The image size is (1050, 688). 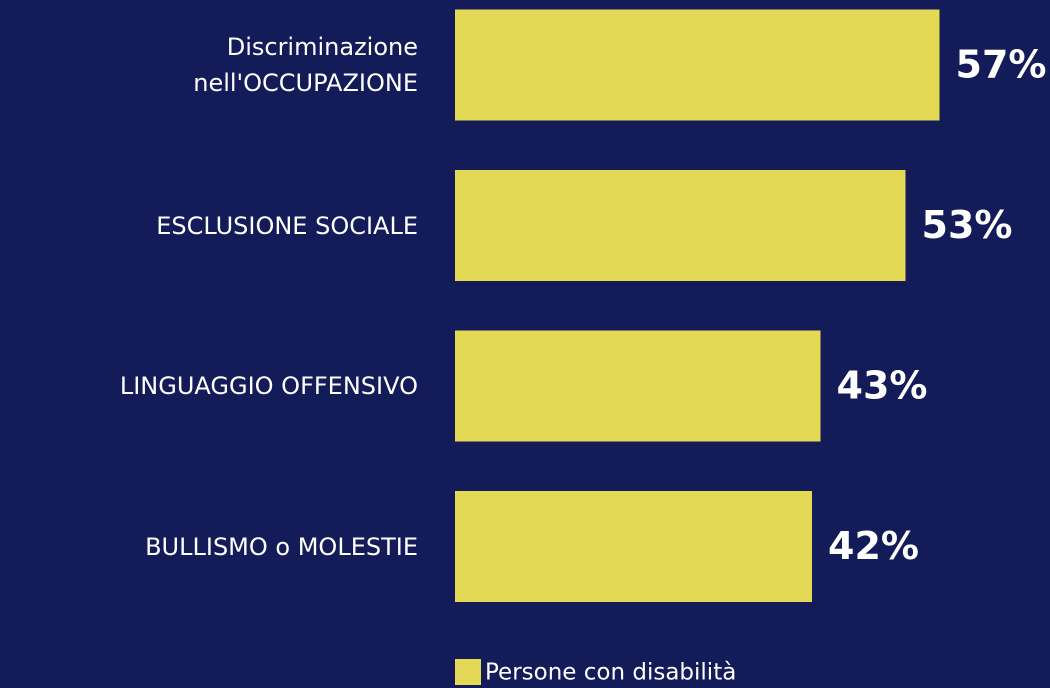 I want to click on category-label: ESCLUSIONE SOCIALE, so click(x=287, y=225).